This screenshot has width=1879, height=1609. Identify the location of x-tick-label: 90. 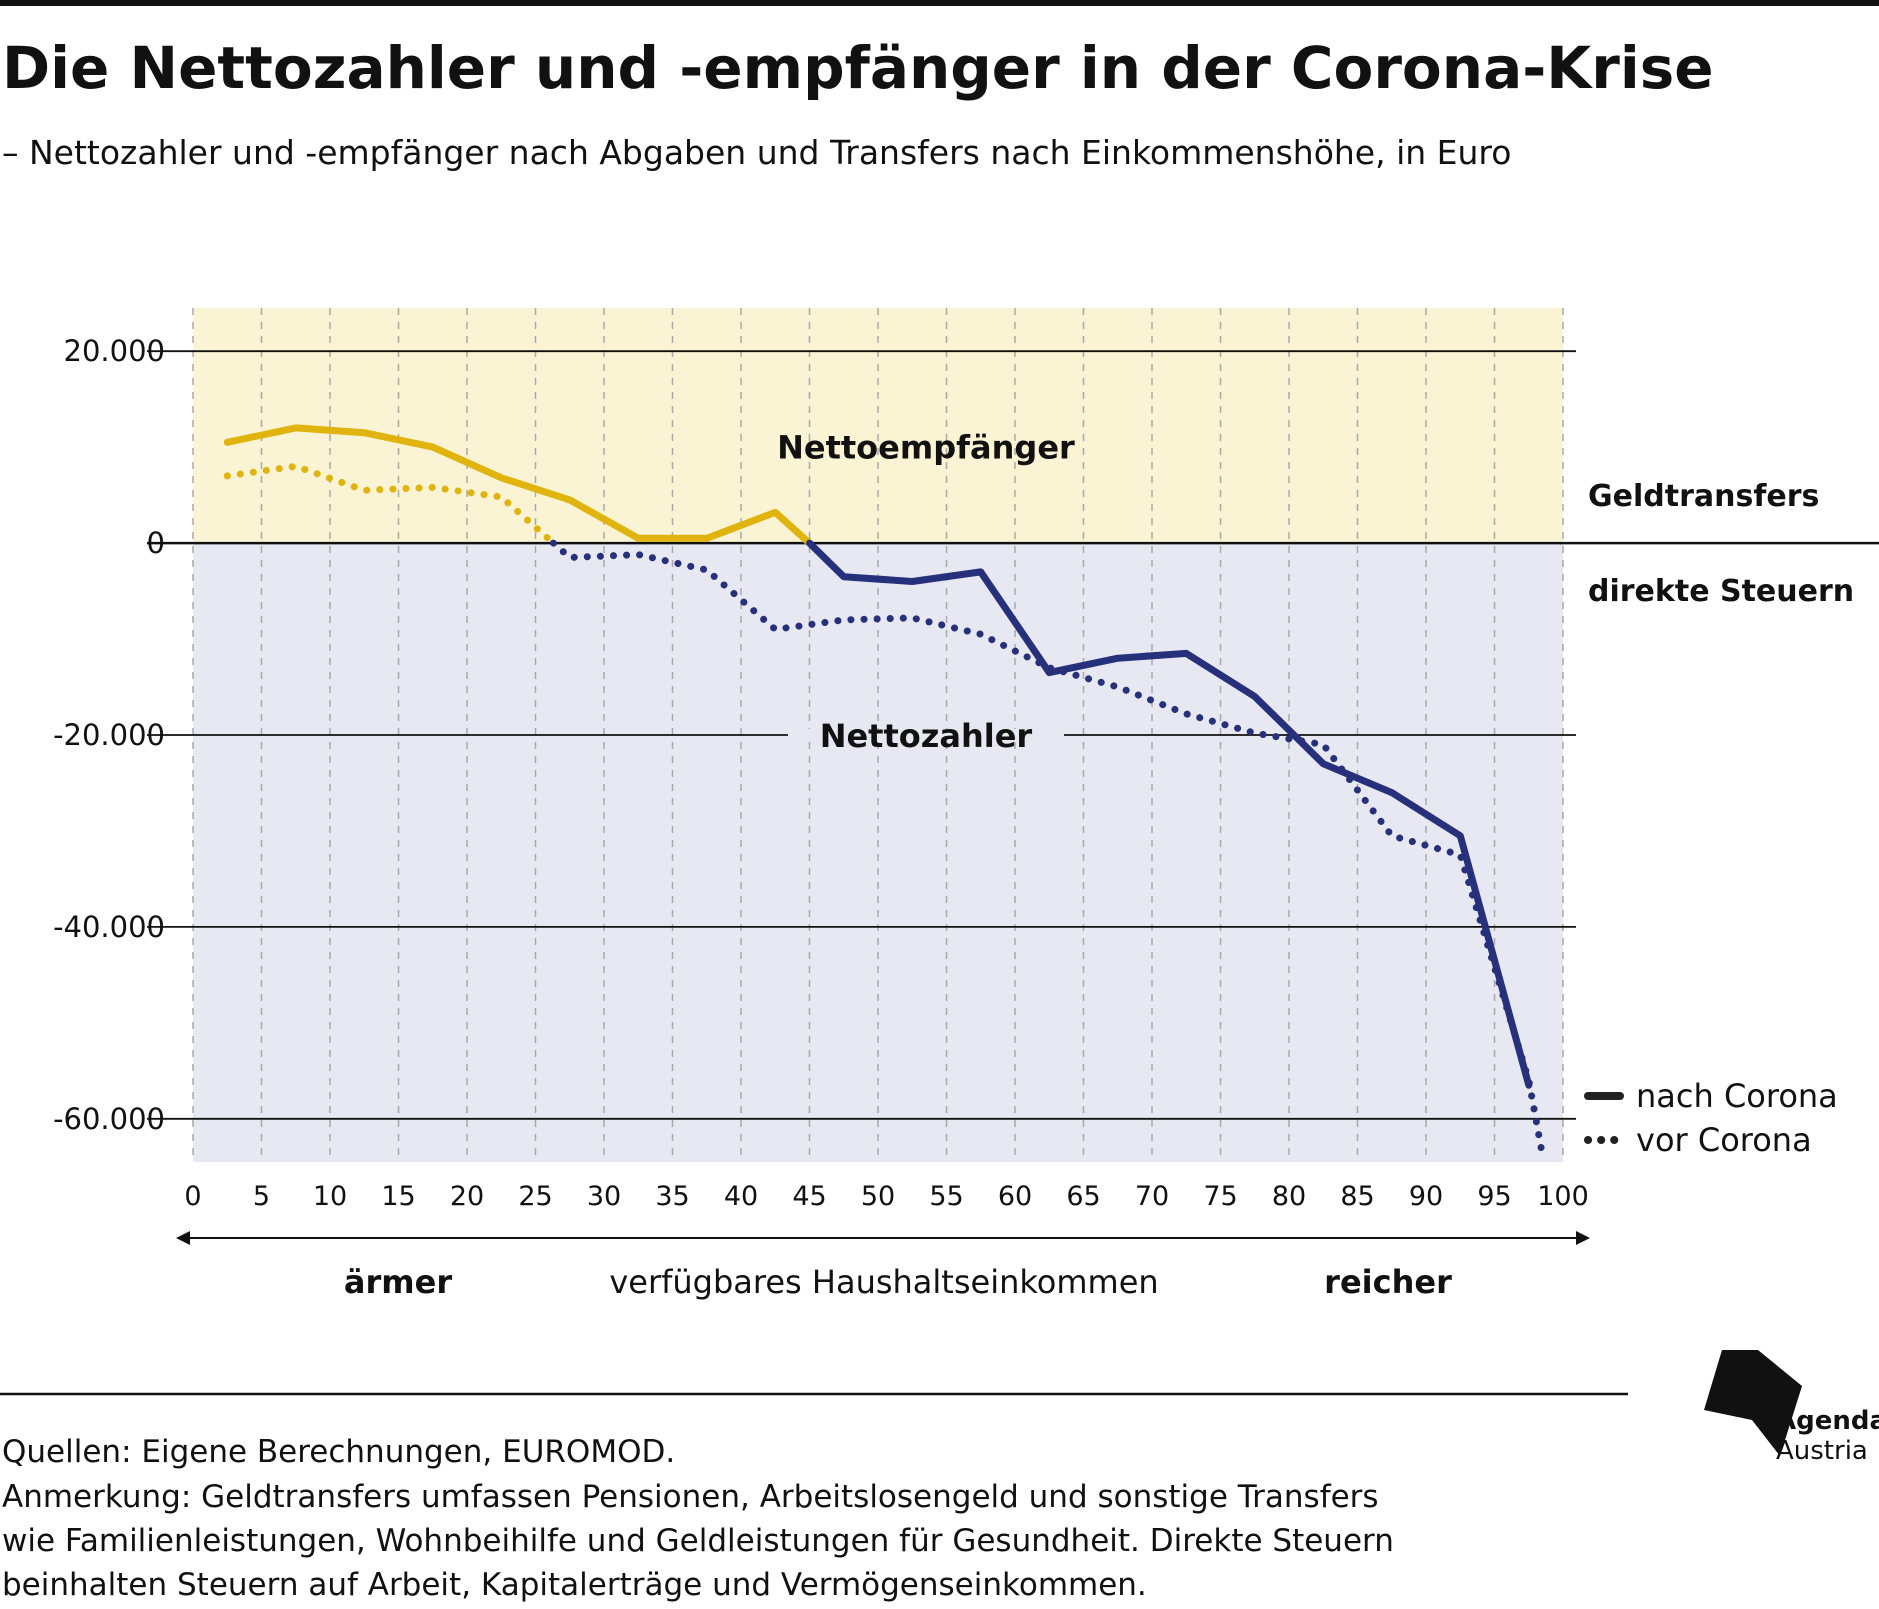
(1426, 1196).